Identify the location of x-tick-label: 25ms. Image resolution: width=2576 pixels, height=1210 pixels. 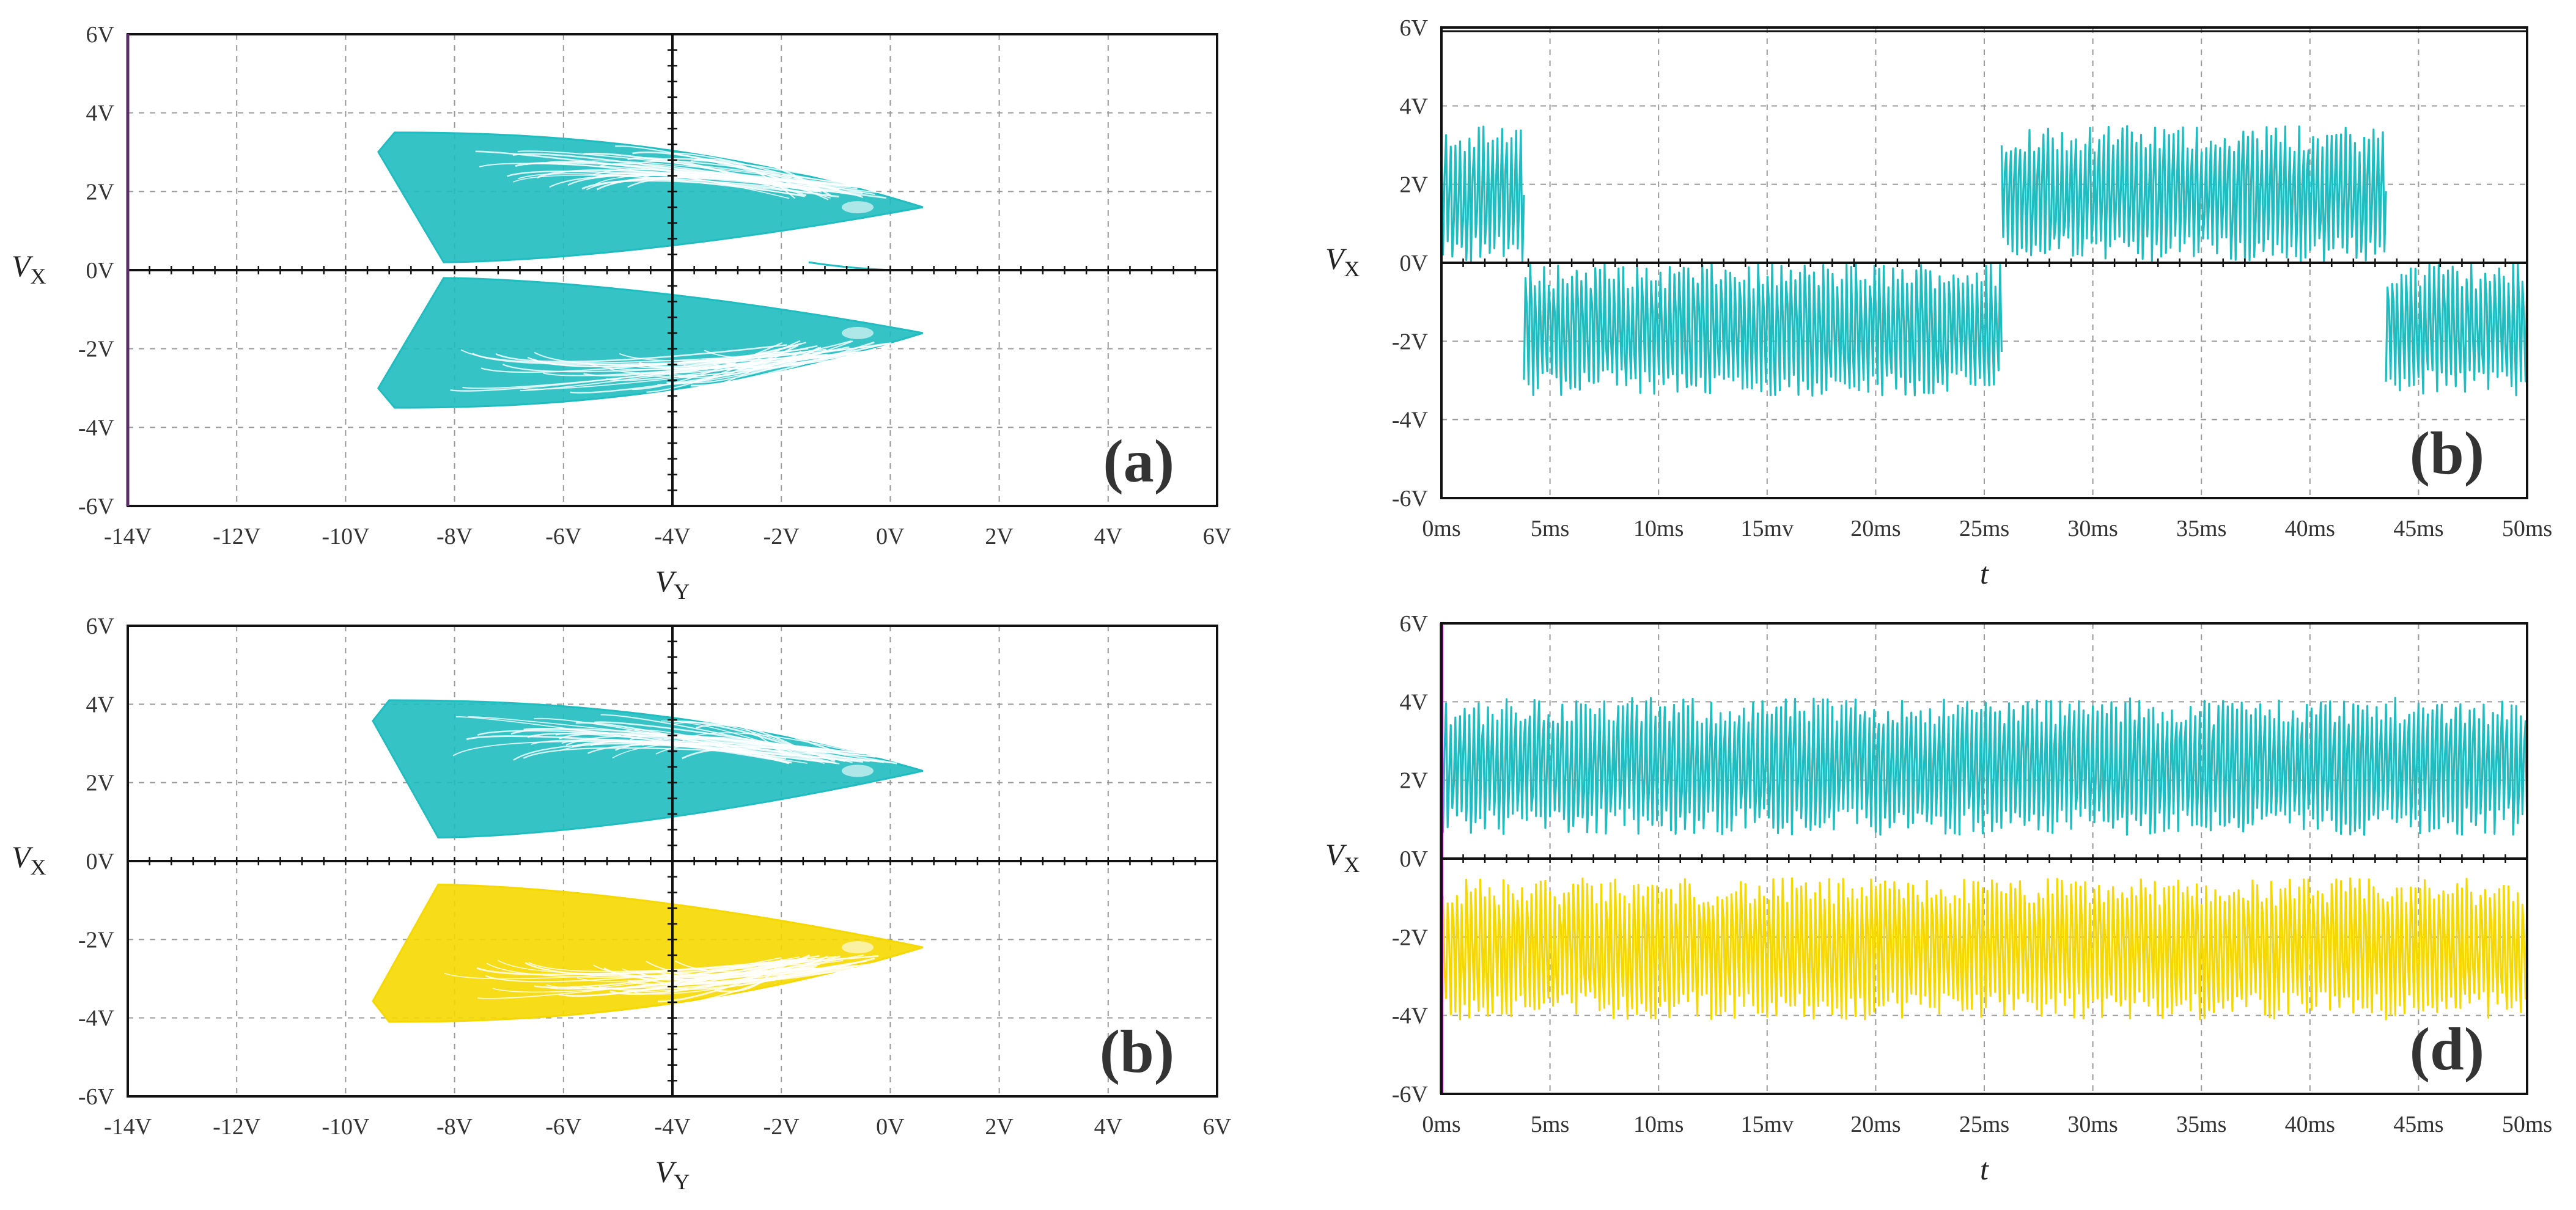
(1984, 529).